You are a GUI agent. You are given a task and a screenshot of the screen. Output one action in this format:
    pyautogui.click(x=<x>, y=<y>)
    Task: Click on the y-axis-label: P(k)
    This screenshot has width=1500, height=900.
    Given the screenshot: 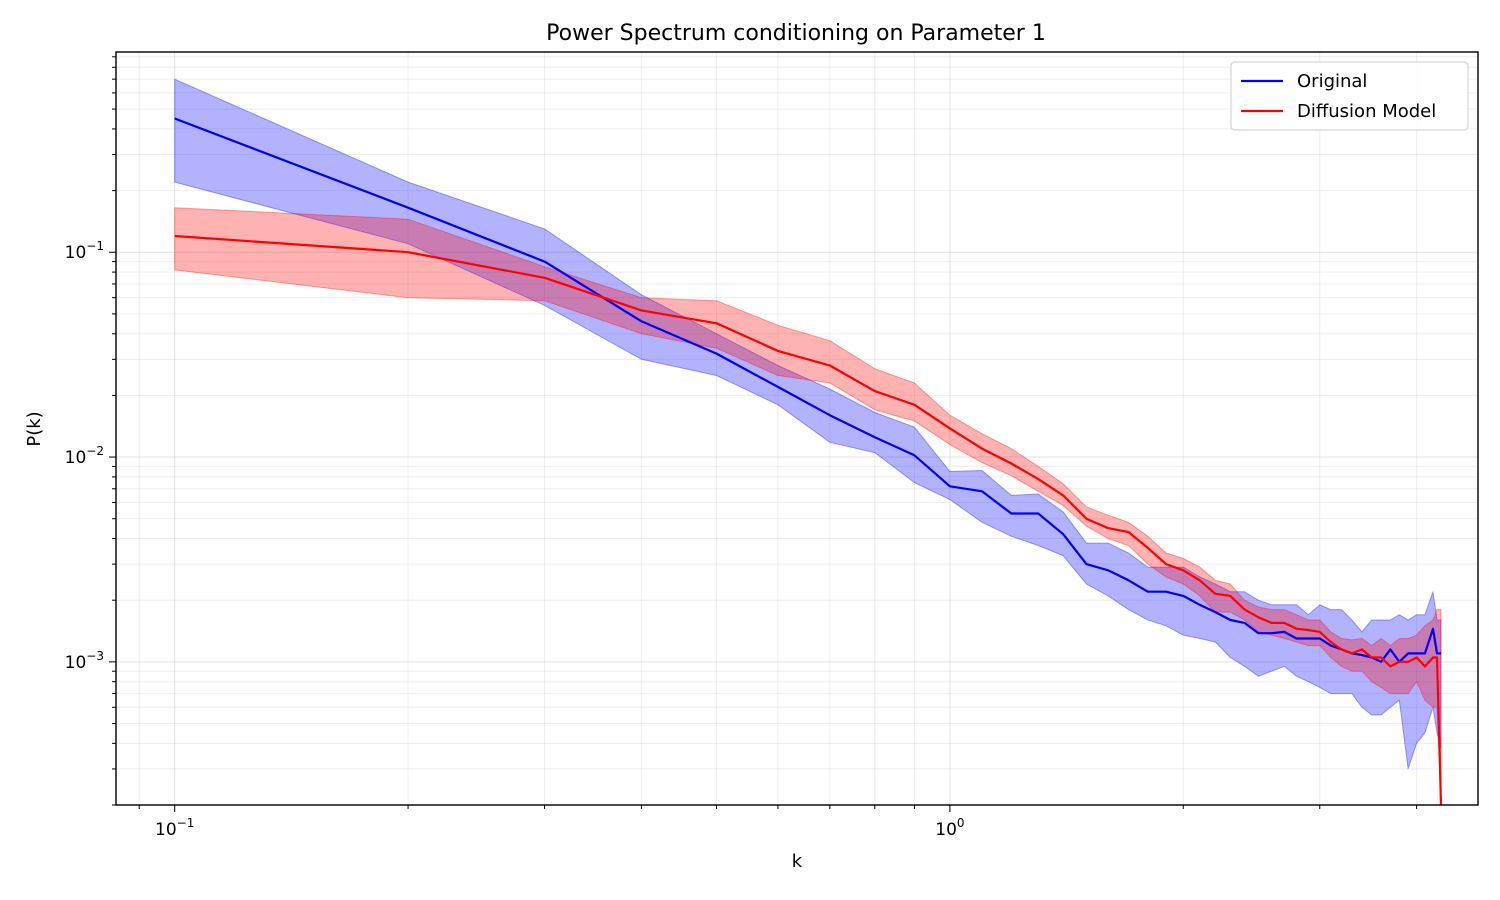 What is the action you would take?
    pyautogui.click(x=34, y=428)
    